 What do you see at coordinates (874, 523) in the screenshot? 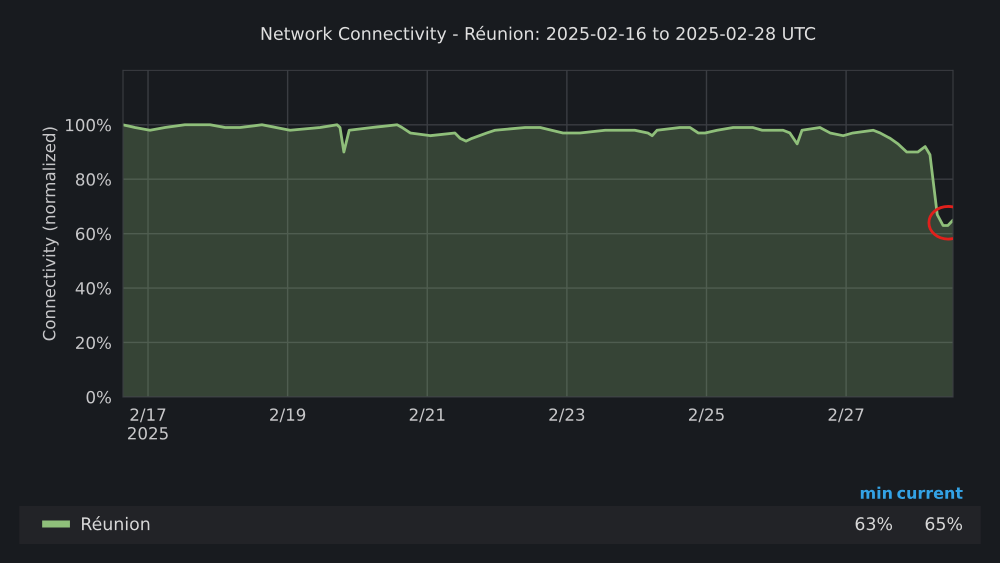
I see `text: 63%` at bounding box center [874, 523].